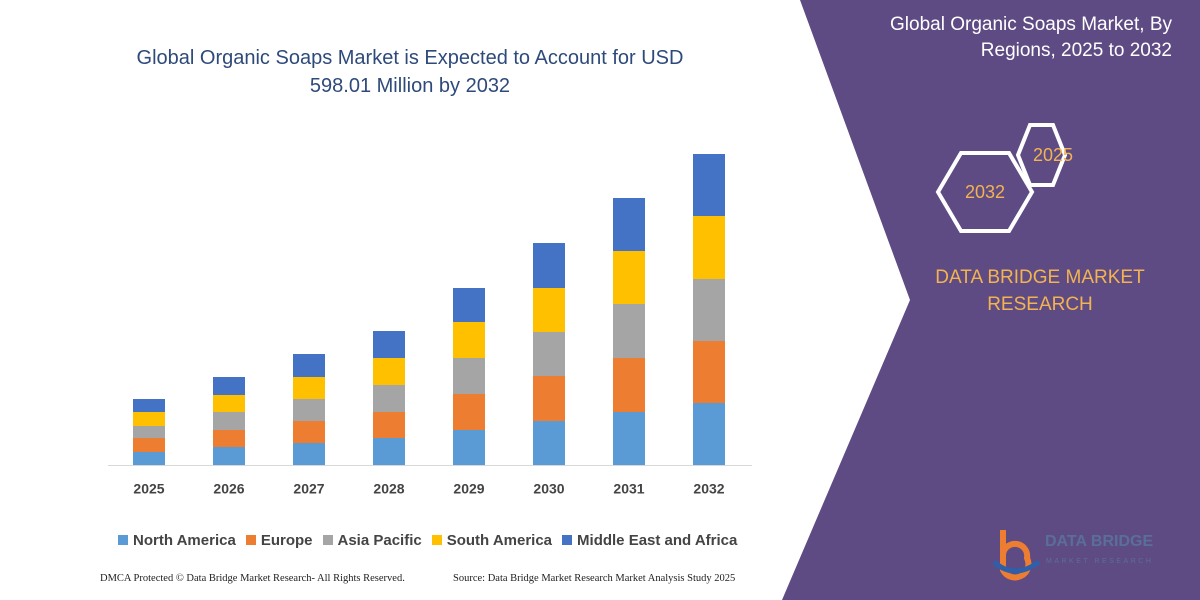  What do you see at coordinates (148, 489) in the screenshot?
I see `x-tick-label: 2025` at bounding box center [148, 489].